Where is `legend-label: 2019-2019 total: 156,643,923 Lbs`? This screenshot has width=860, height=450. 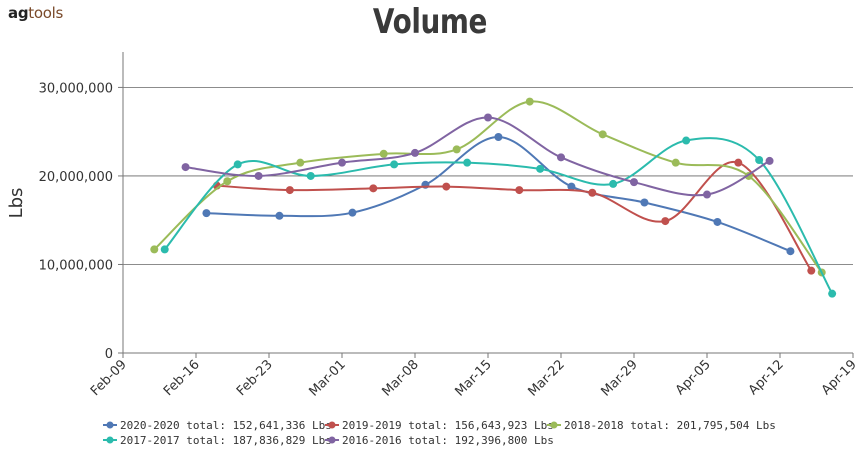
legend-label: 2019-2019 total: 156,643,923 Lbs is located at coordinates (448, 425).